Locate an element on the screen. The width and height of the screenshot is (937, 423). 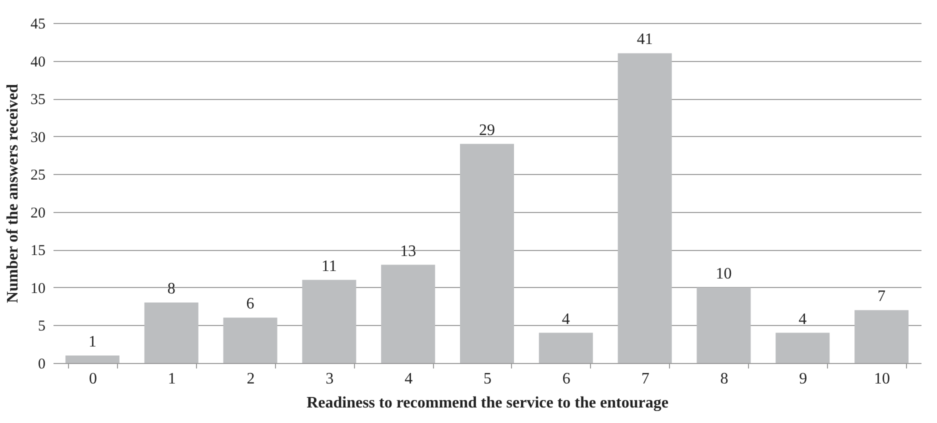
x-tick-label: 1 is located at coordinates (172, 379).